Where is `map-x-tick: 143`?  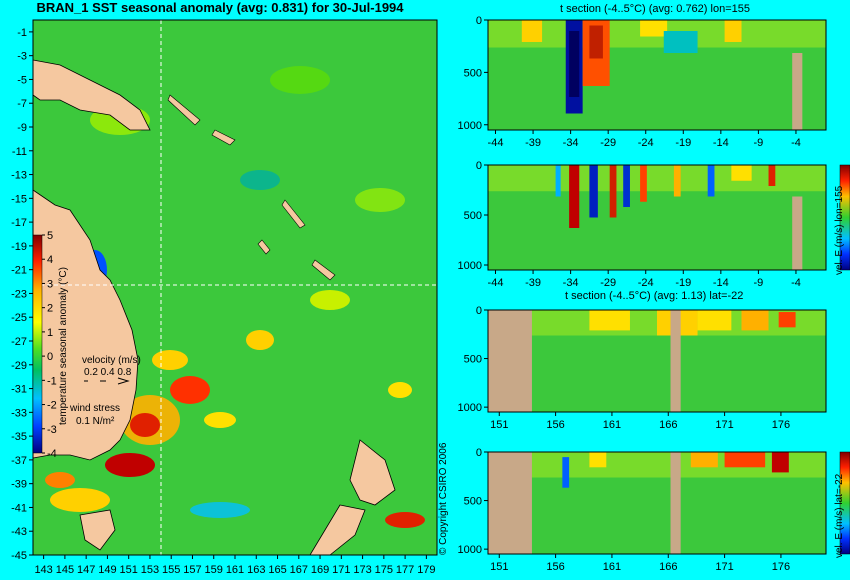
map-x-tick: 143 is located at coordinates (43, 570).